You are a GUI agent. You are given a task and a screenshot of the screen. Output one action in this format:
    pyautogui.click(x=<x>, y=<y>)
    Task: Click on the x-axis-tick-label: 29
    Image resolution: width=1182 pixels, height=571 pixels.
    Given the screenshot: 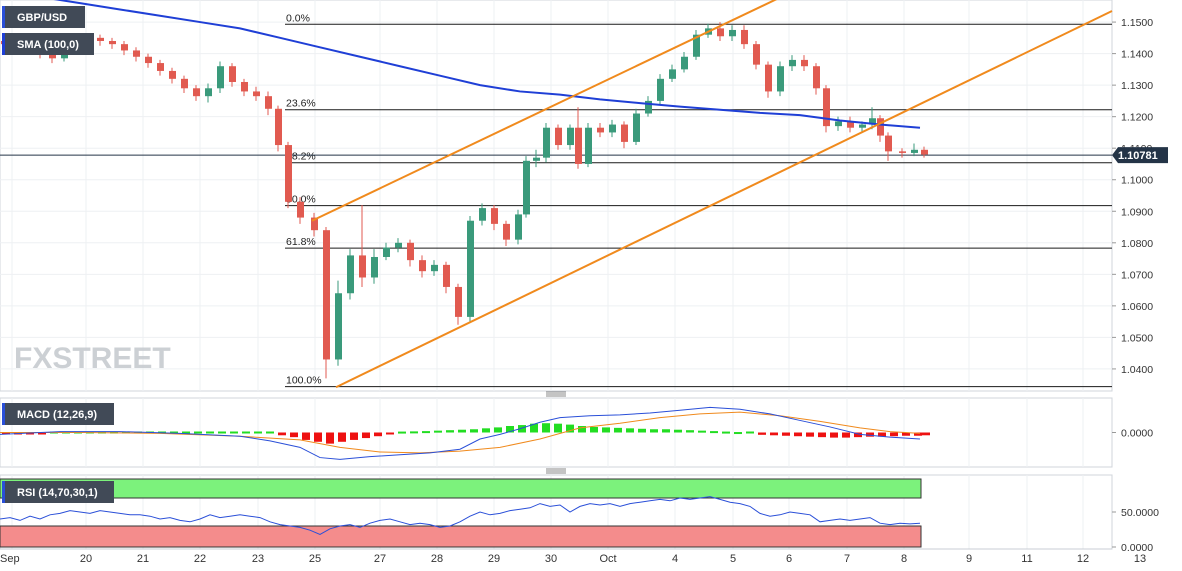 What is the action you would take?
    pyautogui.click(x=494, y=559)
    